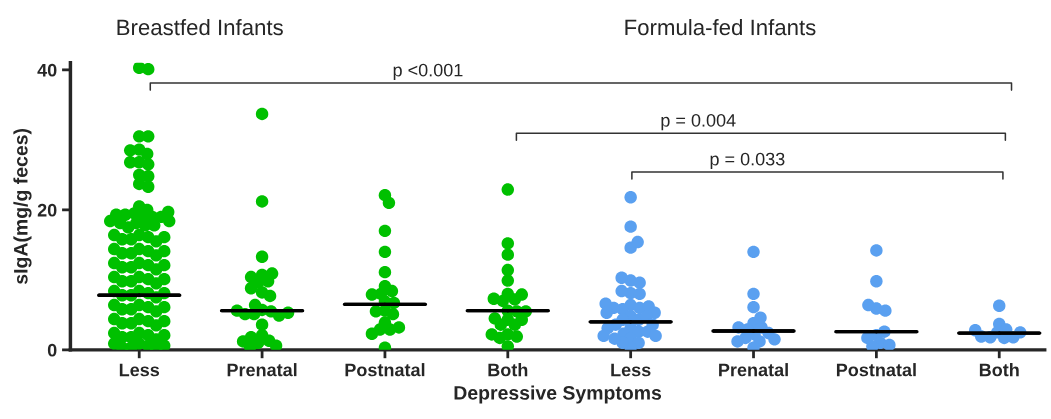 This screenshot has height=419, width=1051. Describe the element at coordinates (720, 27) in the screenshot. I see `text: Formula-fed Infants` at that location.